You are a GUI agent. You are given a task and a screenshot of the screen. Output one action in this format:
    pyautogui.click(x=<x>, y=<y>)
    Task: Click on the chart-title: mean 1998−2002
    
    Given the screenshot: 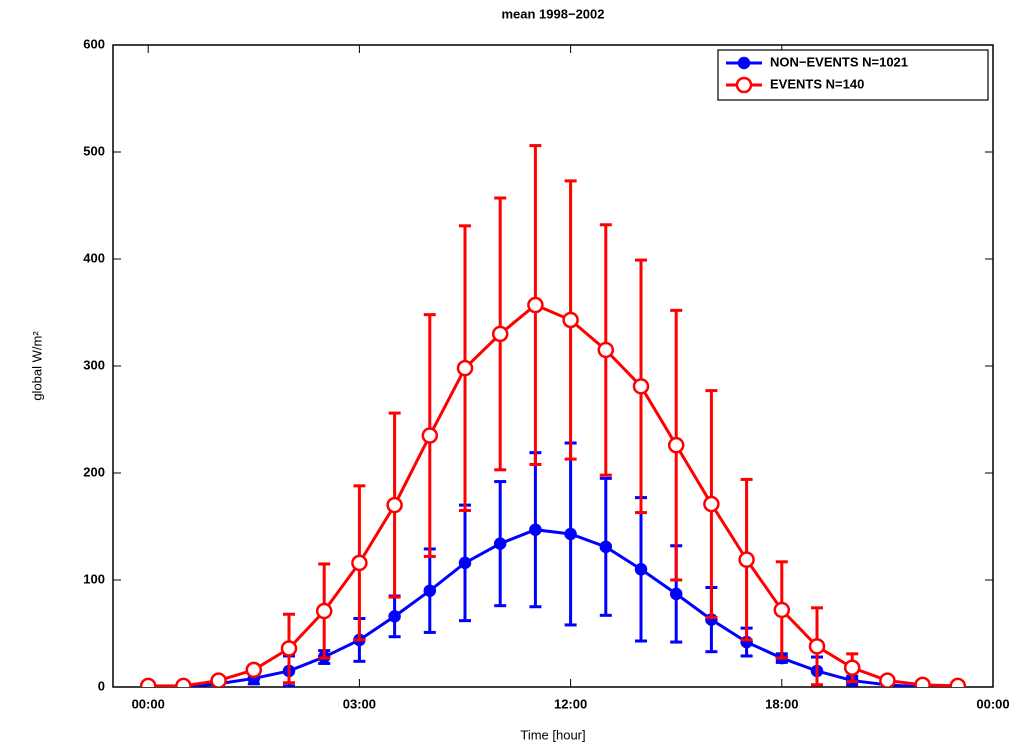 What is the action you would take?
    pyautogui.click(x=552, y=13)
    